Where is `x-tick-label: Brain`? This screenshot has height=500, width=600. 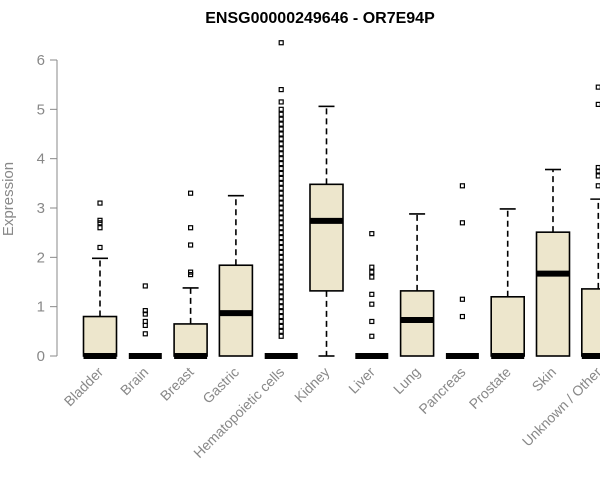 x-tick-label: Brain is located at coordinates (134, 381).